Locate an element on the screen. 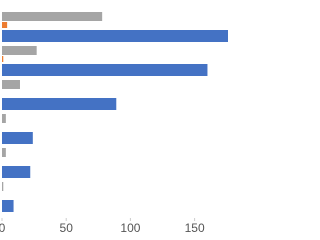 Image resolution: width=320 pixels, height=240 pixels. x-tick-label: 0 is located at coordinates (3, 228).